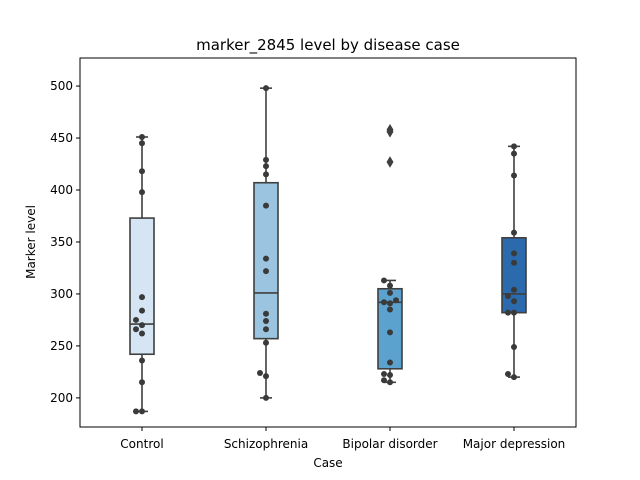 The image size is (640, 480). I want to click on x-tick-label: Schizophrenia, so click(266, 444).